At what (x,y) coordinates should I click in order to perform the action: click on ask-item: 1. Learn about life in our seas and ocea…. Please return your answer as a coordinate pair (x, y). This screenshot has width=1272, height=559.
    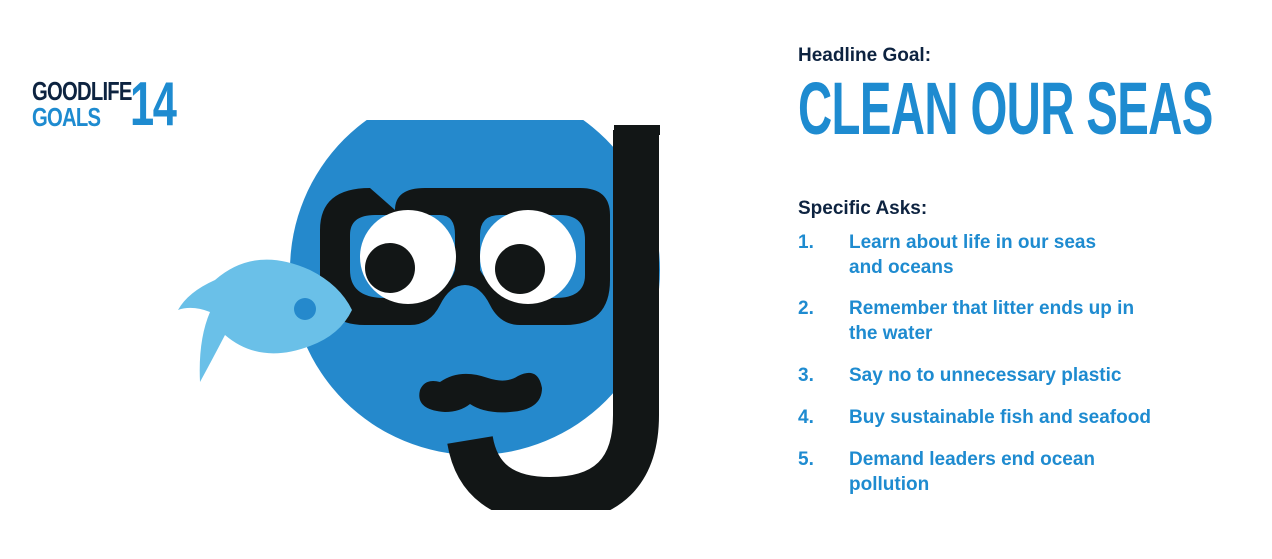
    Looking at the image, I should click on (963, 255).